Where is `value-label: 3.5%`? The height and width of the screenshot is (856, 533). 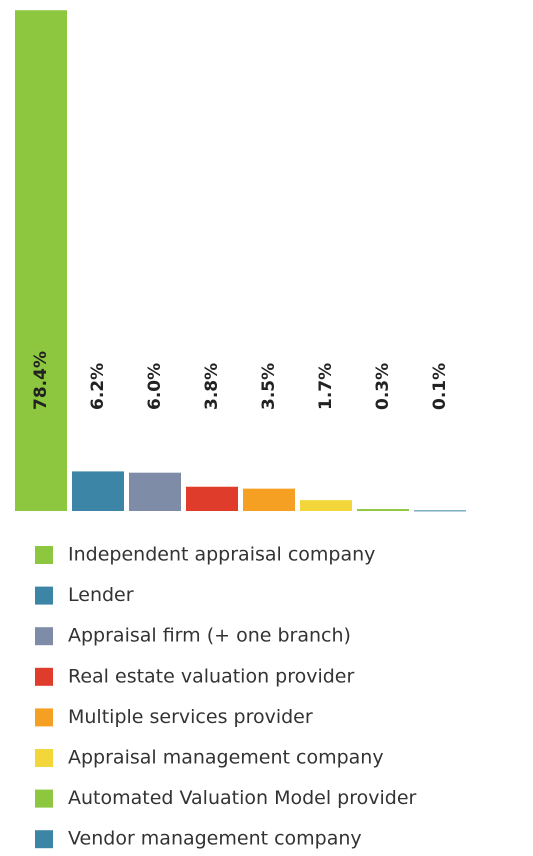 value-label: 3.5% is located at coordinates (269, 386).